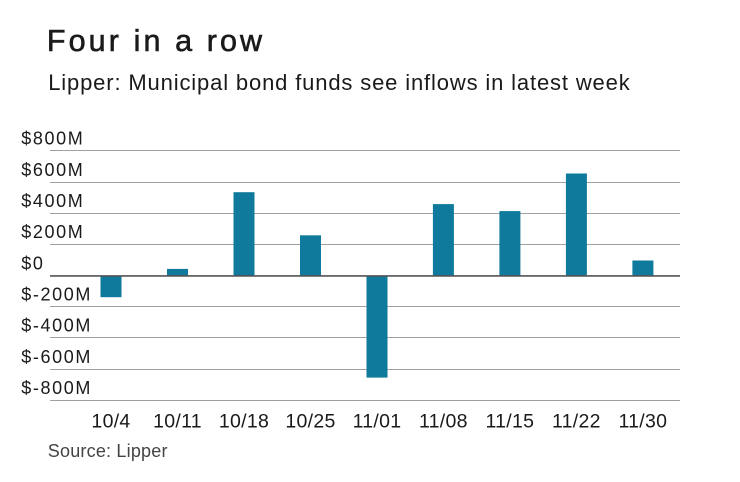 The width and height of the screenshot is (740, 482). I want to click on svg-text: $-600M, so click(56, 357).